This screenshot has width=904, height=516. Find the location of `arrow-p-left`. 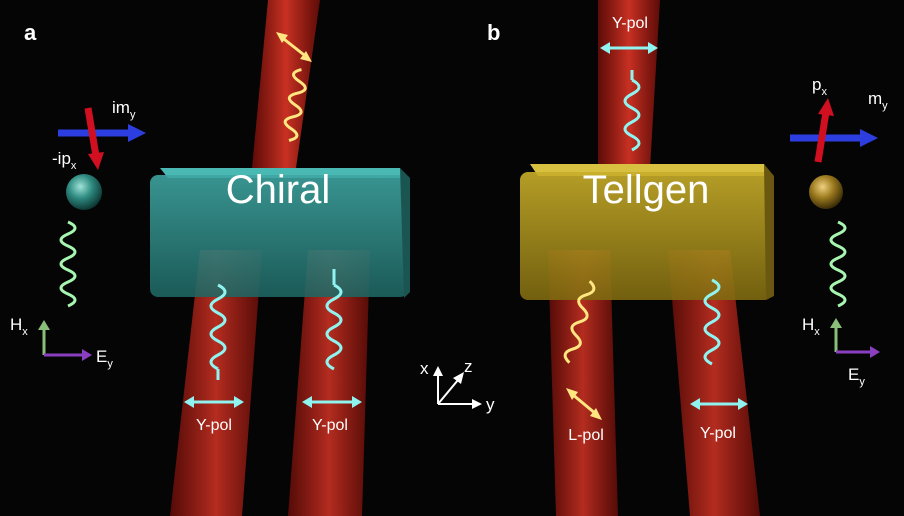

arrow-p-left is located at coordinates (92, 132).